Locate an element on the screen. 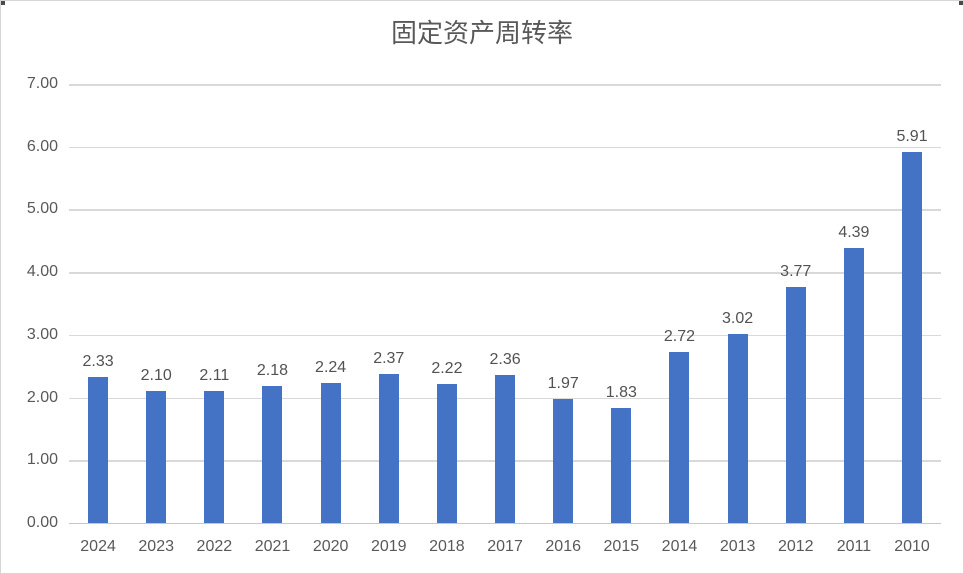 This screenshot has height=574, width=964. y-tick-label: 1.00 is located at coordinates (42, 460).